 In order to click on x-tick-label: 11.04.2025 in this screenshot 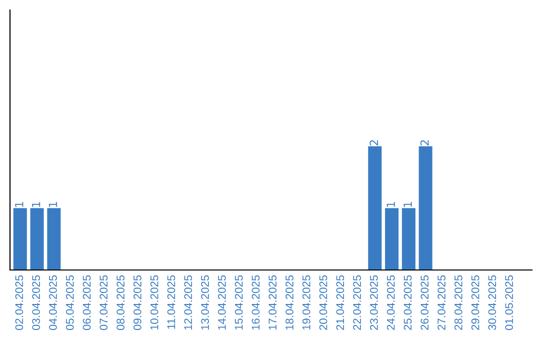, I will do `click(171, 302)`.